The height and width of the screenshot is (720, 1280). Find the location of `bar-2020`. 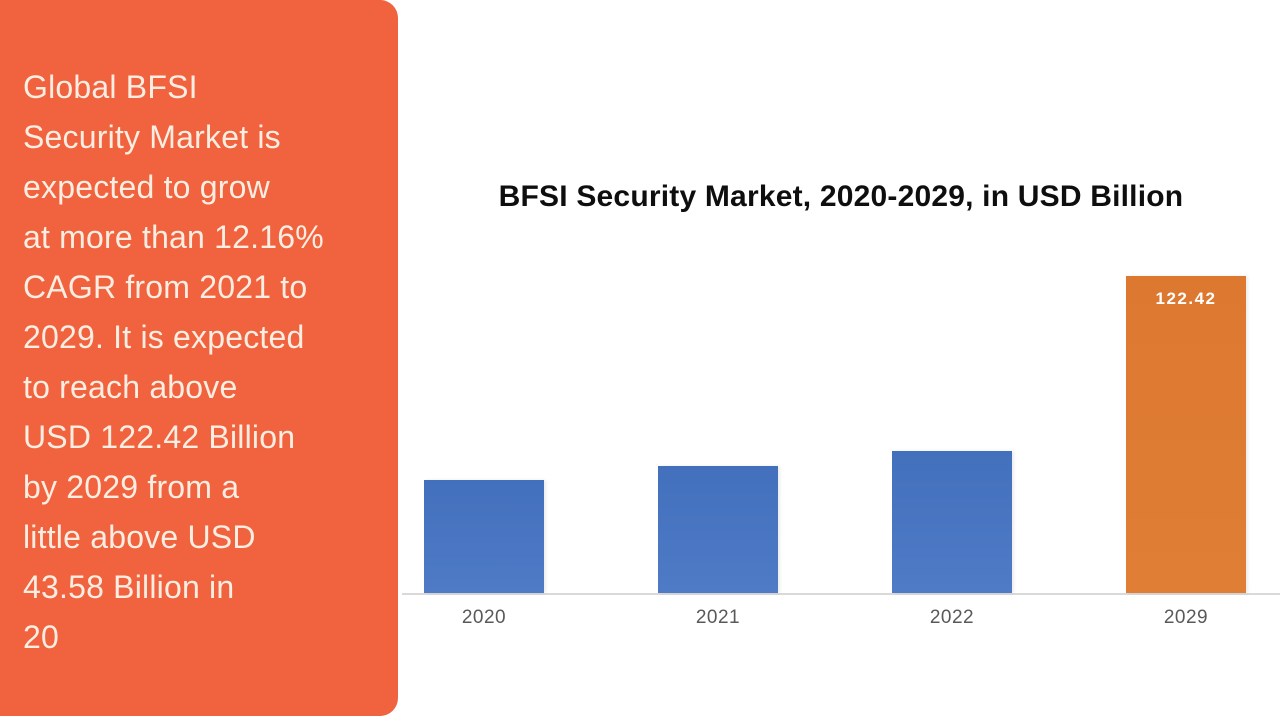

bar-2020 is located at coordinates (484, 536).